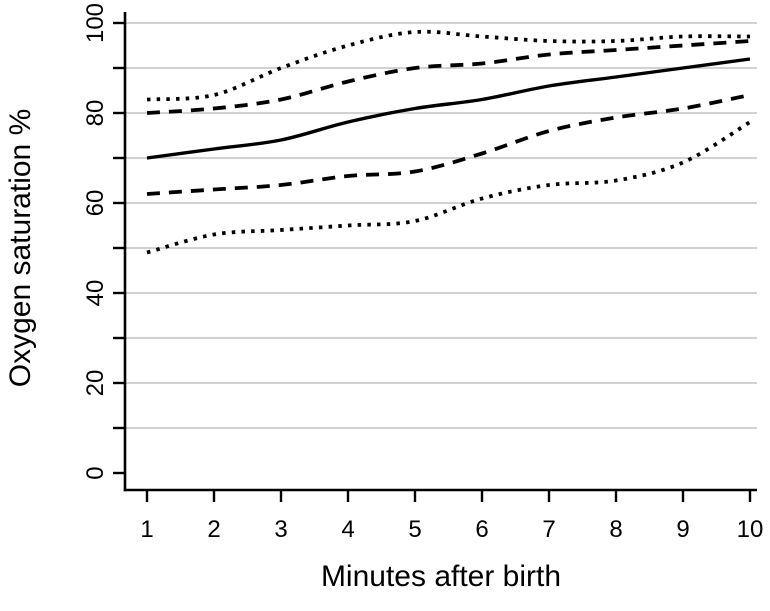 Image resolution: width=770 pixels, height=611 pixels. What do you see at coordinates (615, 529) in the screenshot?
I see `x-tick-label-8: 8` at bounding box center [615, 529].